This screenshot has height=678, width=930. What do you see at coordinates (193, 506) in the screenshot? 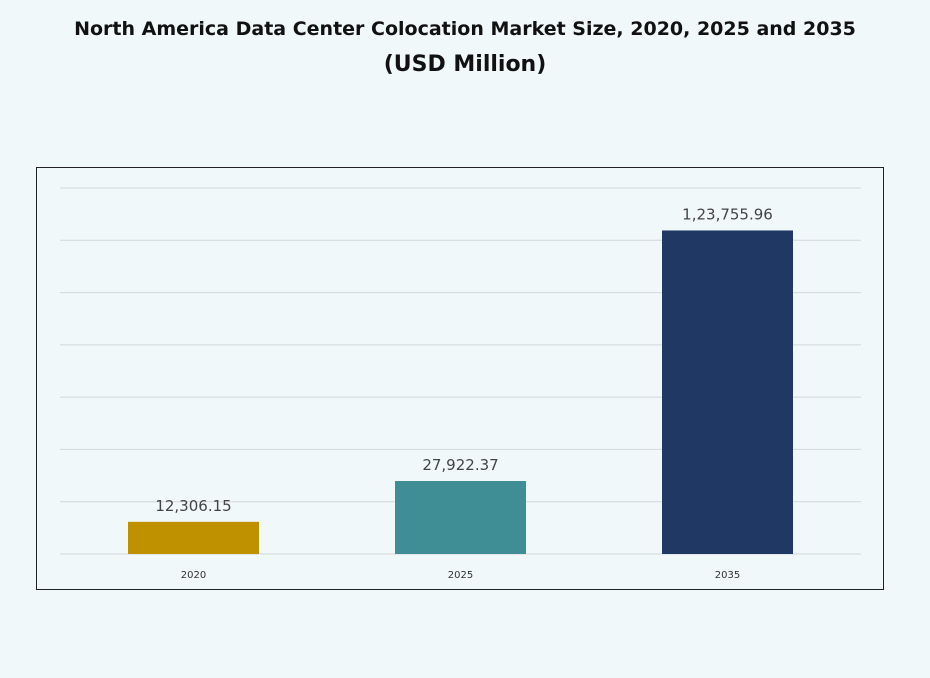
I see `data-label-2020: 12,306.15` at bounding box center [193, 506].